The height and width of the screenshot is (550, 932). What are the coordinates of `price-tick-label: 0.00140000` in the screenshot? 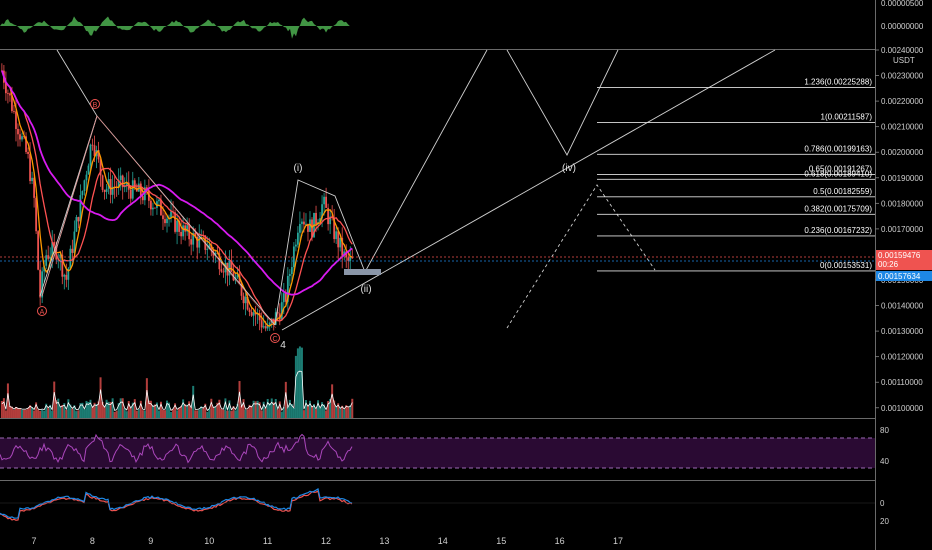 It's located at (902, 306).